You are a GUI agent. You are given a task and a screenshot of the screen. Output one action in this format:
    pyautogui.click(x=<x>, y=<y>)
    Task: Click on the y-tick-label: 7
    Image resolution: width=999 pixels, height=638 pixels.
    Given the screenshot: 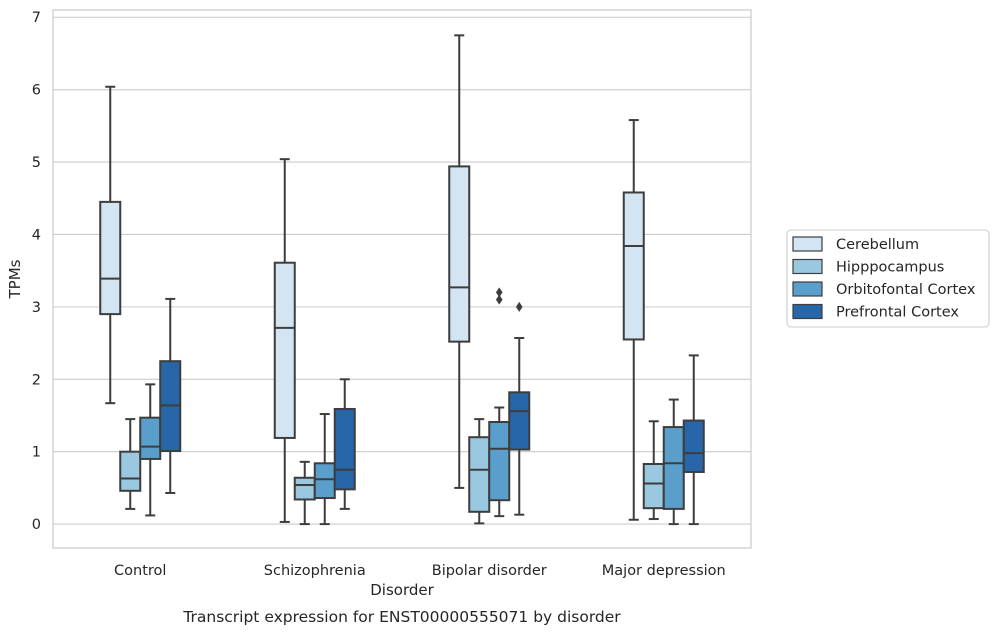 What is the action you would take?
    pyautogui.click(x=36, y=18)
    